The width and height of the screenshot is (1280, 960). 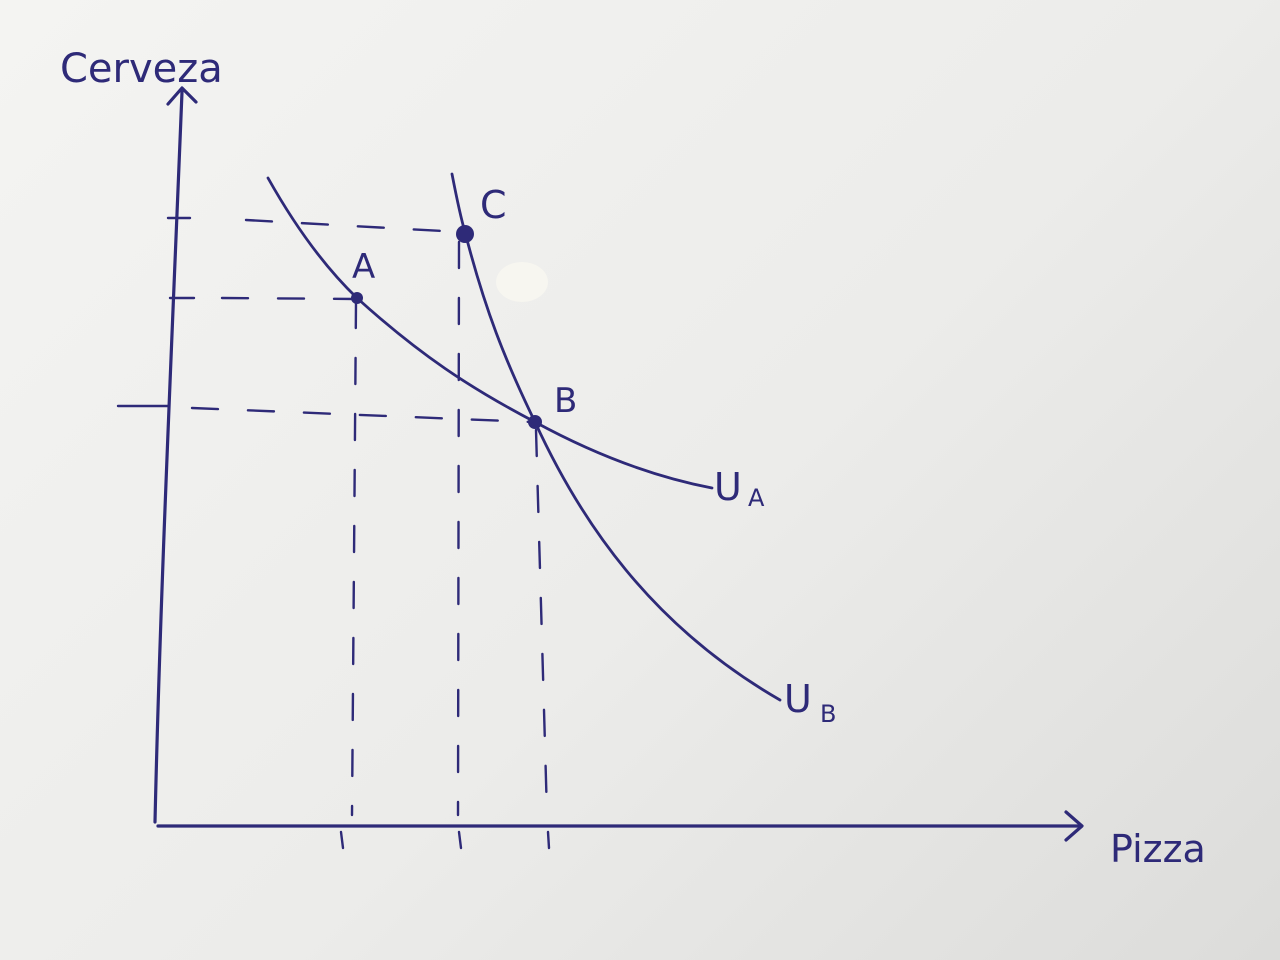 What do you see at coordinates (141, 69) in the screenshot?
I see `y-axis-label: Cerveza` at bounding box center [141, 69].